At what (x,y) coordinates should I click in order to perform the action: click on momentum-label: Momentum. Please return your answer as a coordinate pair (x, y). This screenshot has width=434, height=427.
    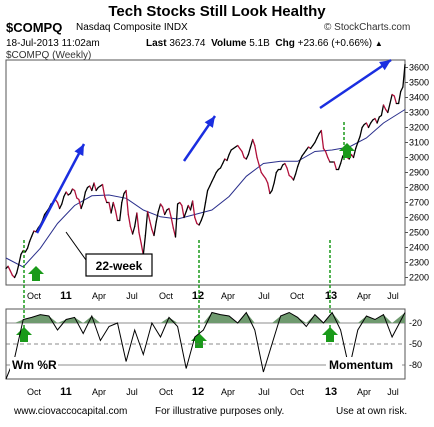
    Looking at the image, I should click on (361, 365).